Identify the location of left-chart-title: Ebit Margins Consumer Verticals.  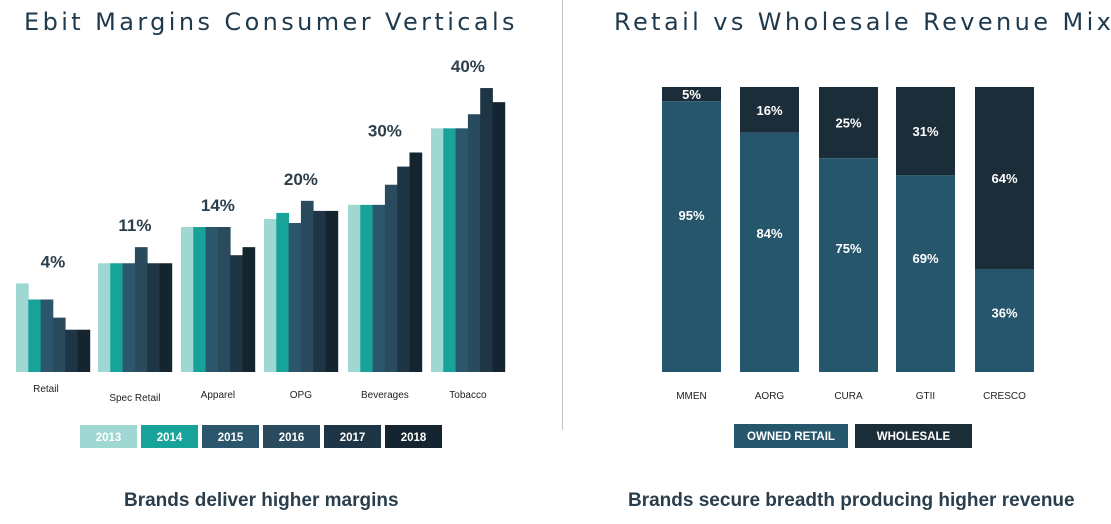
(271, 22).